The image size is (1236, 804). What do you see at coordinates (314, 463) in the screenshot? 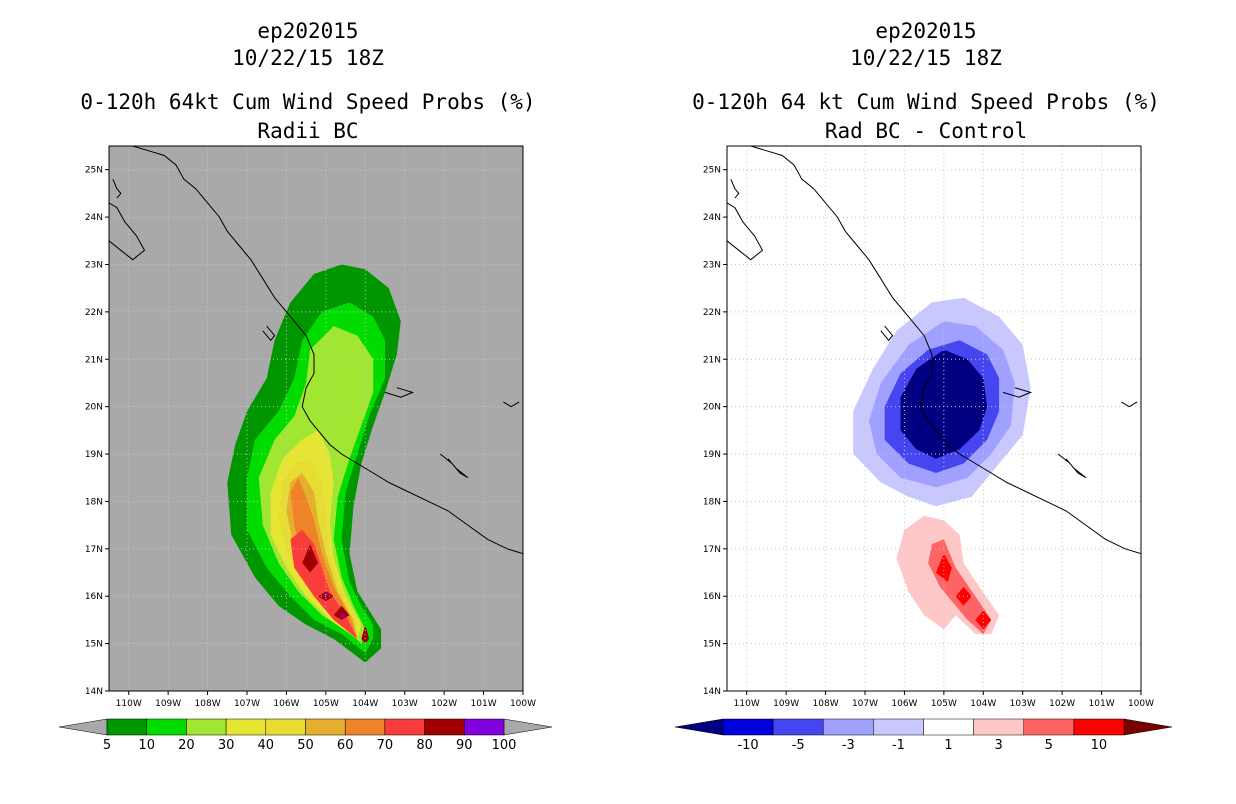
I see `left-contours` at bounding box center [314, 463].